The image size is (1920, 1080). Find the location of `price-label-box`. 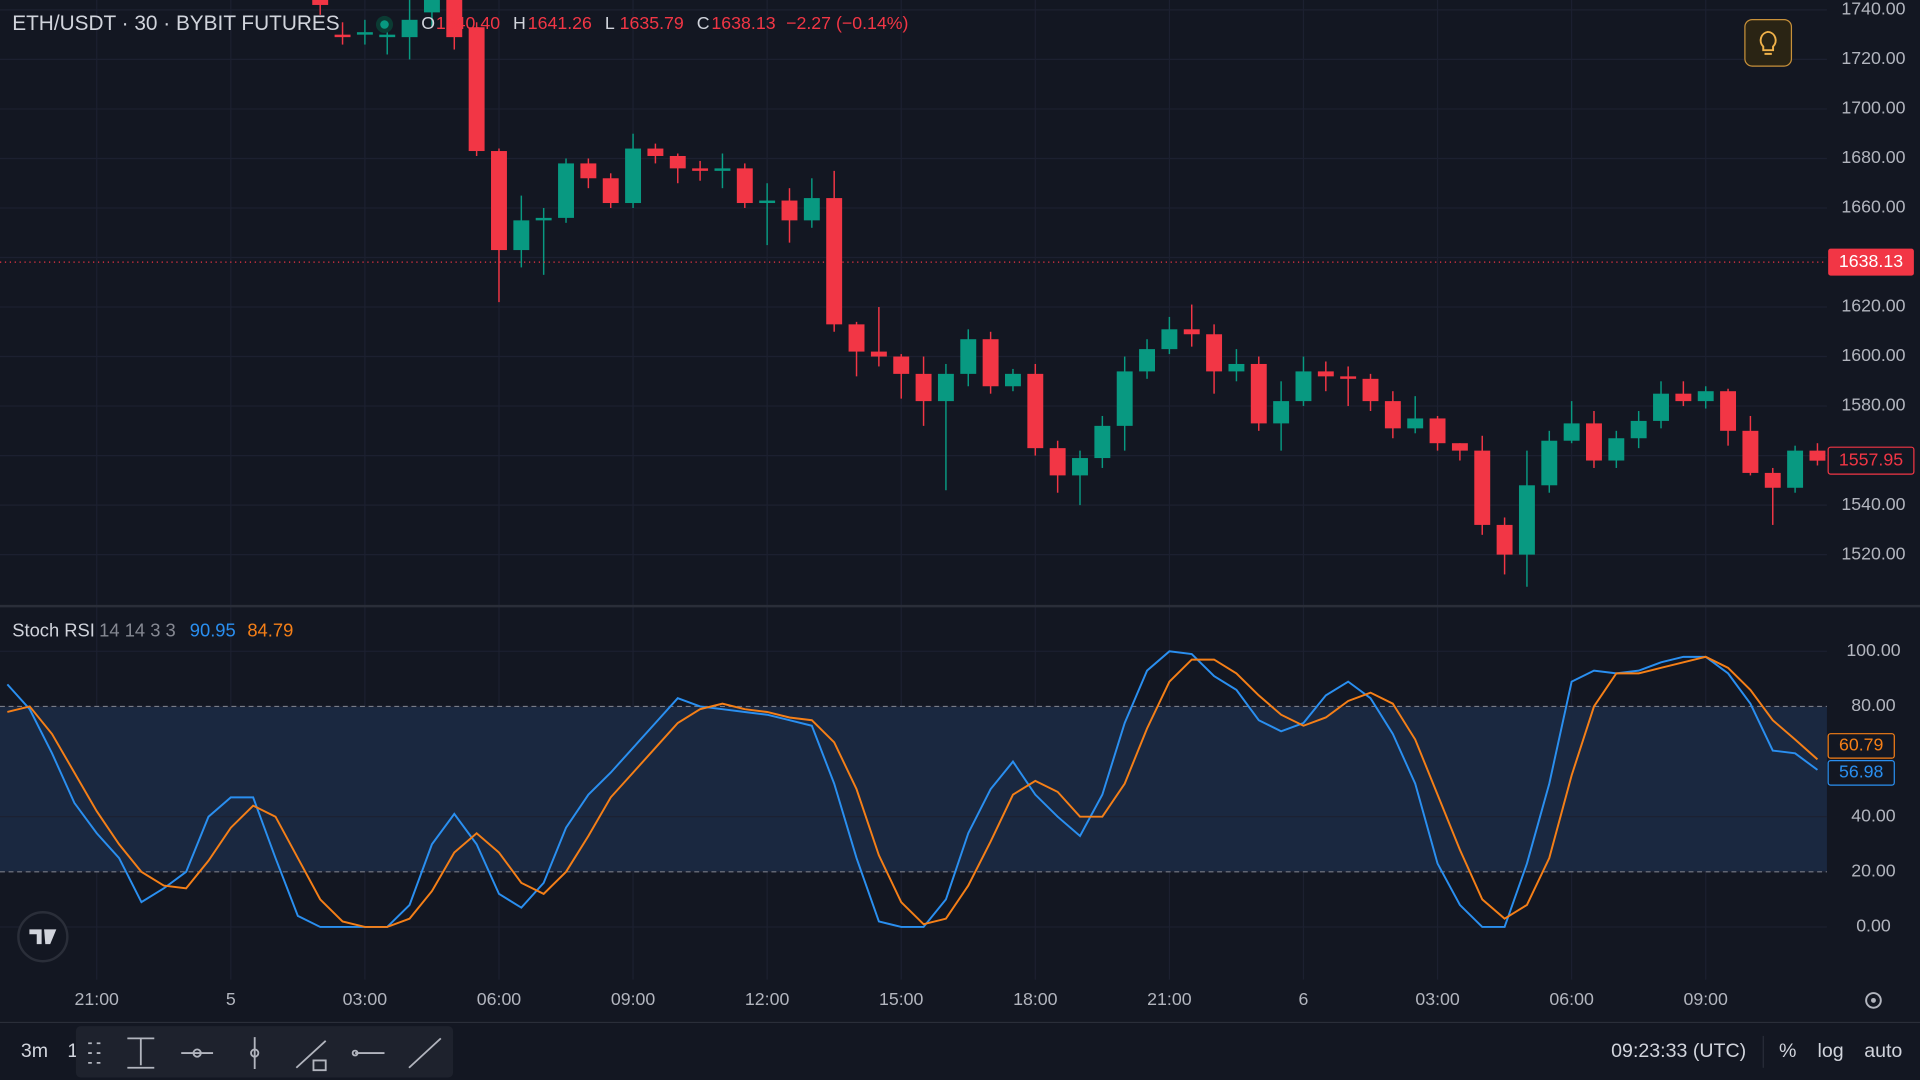

price-label-box is located at coordinates (1871, 262).